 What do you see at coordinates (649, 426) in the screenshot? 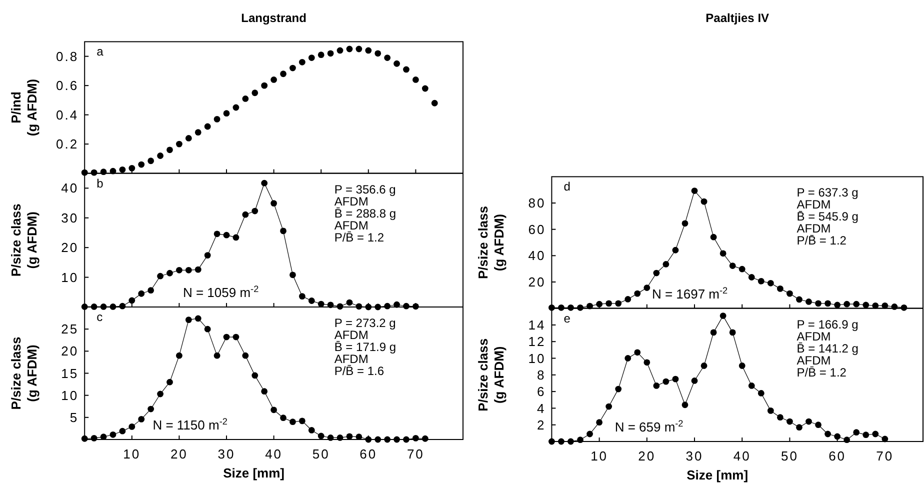
I see `annotation: N = 659 m$^{-2}$` at bounding box center [649, 426].